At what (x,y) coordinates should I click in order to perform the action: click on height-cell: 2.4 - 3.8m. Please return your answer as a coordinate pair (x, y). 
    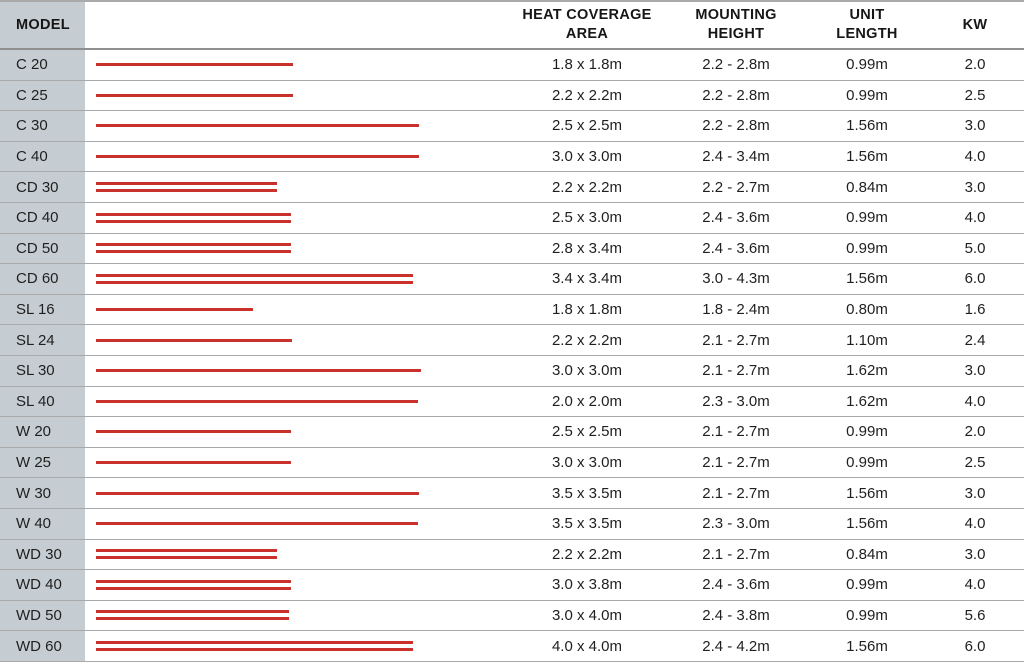
    Looking at the image, I should click on (736, 615).